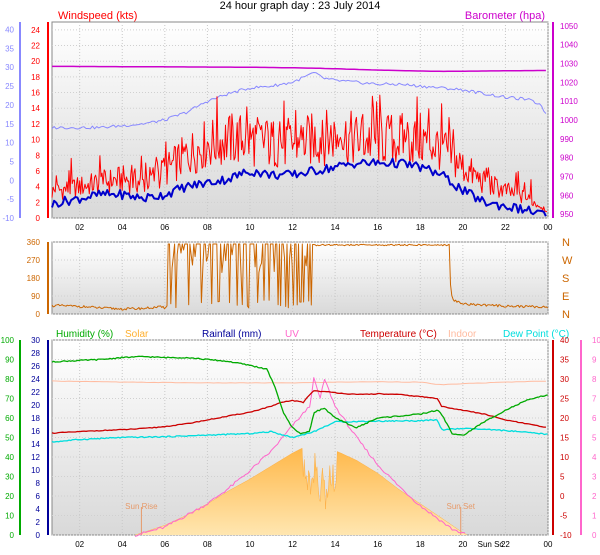 This screenshot has width=600, height=555. I want to click on compass-label: S, so click(565, 279).